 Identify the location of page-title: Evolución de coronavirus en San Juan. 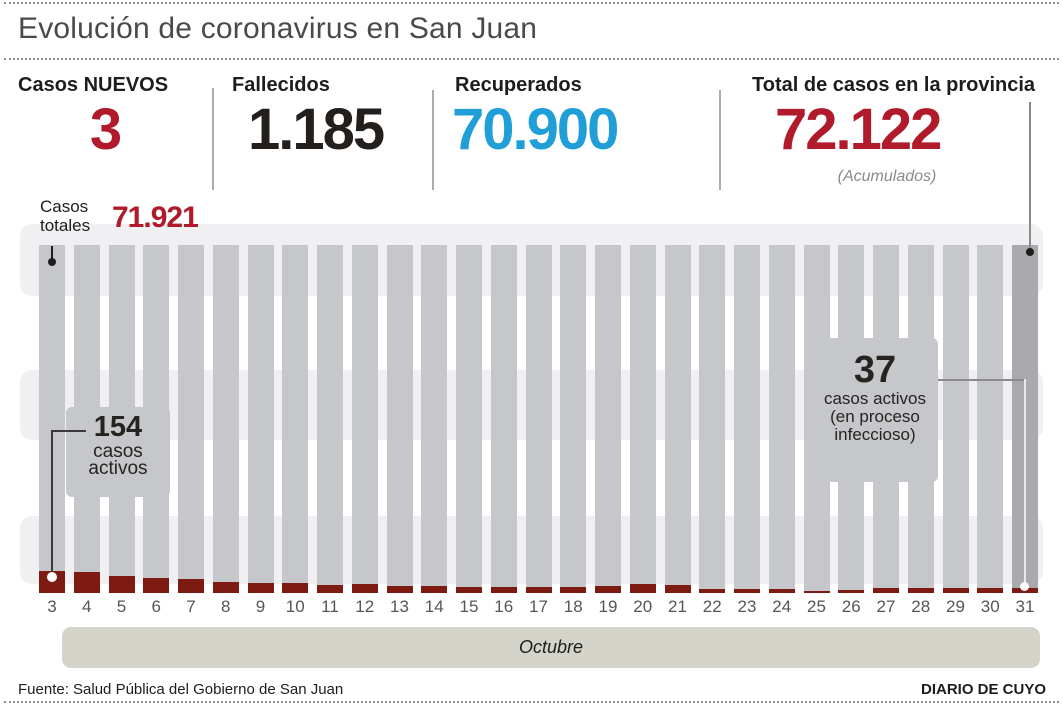
(278, 28).